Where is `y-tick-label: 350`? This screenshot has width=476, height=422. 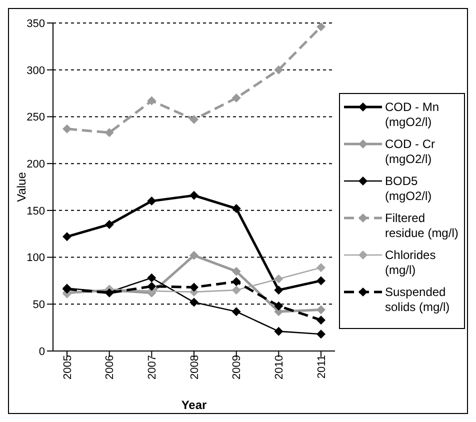
y-tick-label: 350 is located at coordinates (35, 24).